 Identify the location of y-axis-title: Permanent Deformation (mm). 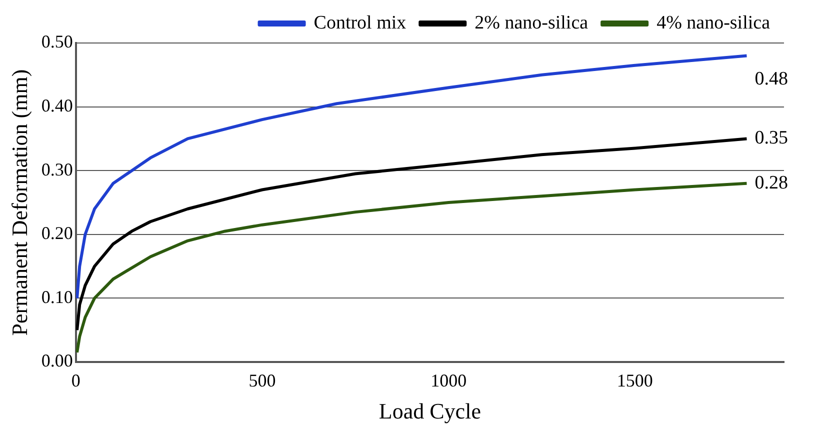
(19, 202).